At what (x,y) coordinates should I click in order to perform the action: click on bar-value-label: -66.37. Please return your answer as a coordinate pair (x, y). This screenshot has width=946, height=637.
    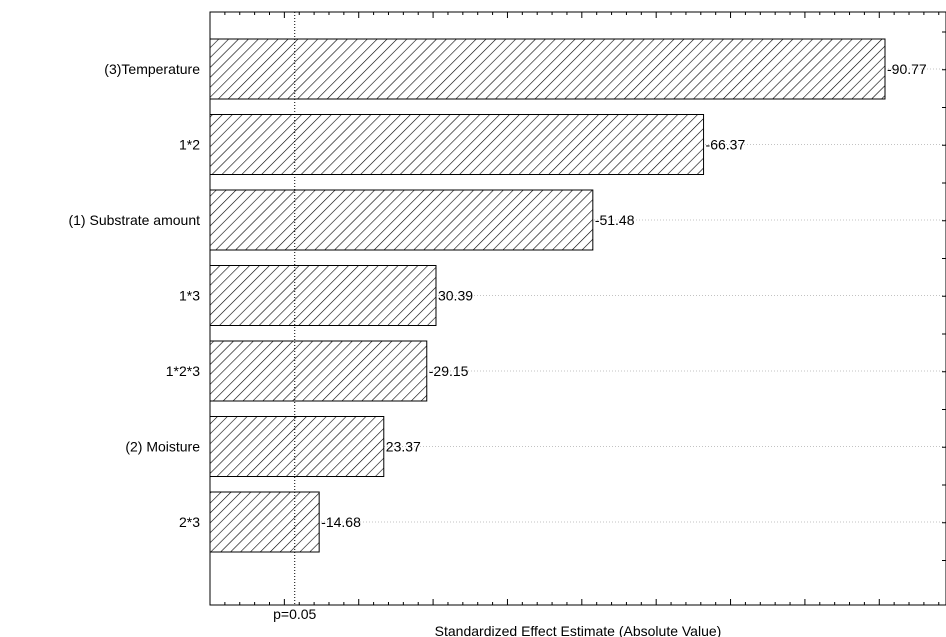
    Looking at the image, I should click on (726, 145).